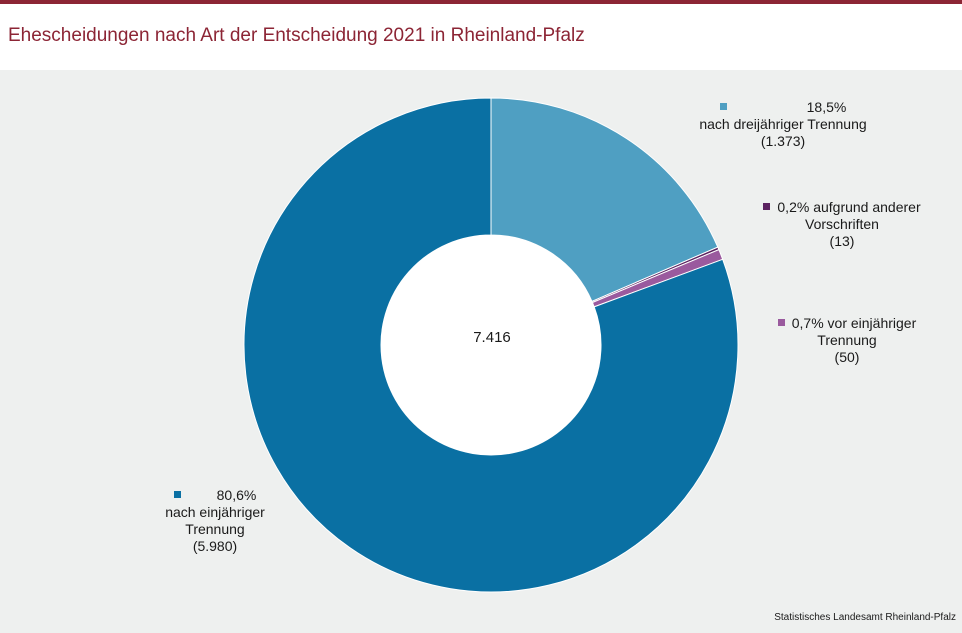 Image resolution: width=962 pixels, height=633 pixels. What do you see at coordinates (842, 241) in the screenshot?
I see `label-count: (13)` at bounding box center [842, 241].